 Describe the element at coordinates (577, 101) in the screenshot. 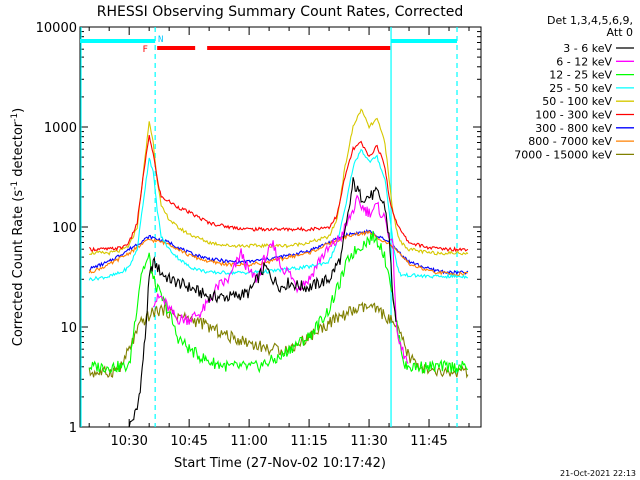

I see `legend-entry-label: 50 - 100 keV` at that location.